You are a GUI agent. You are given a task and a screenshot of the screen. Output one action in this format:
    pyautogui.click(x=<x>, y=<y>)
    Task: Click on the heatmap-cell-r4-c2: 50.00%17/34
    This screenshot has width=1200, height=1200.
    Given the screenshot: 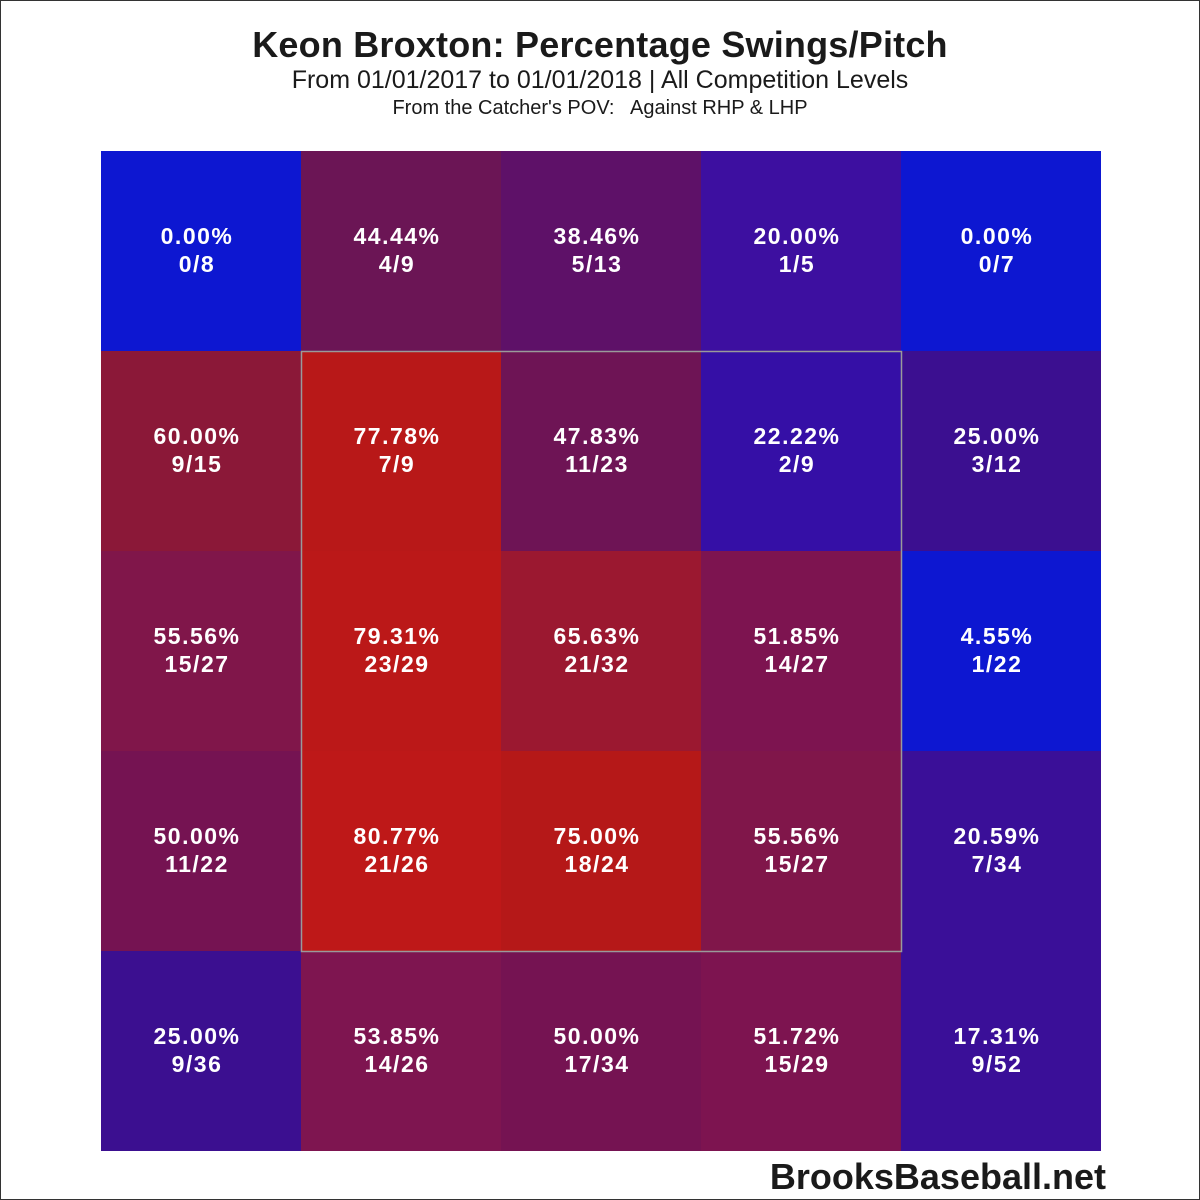 What is the action you would take?
    pyautogui.click(x=601, y=1051)
    